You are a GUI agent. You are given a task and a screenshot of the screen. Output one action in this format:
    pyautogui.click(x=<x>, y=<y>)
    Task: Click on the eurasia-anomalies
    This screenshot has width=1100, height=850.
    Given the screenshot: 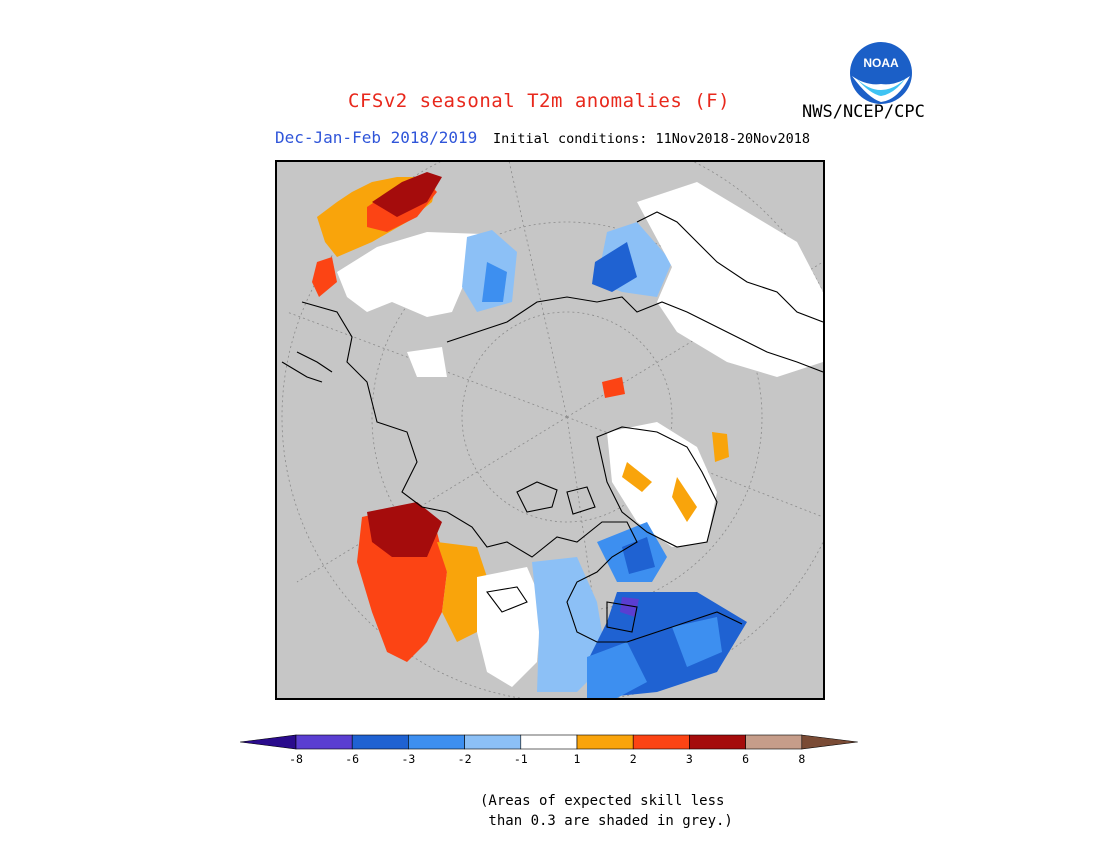 What is the action you would take?
    pyautogui.click(x=567, y=274)
    